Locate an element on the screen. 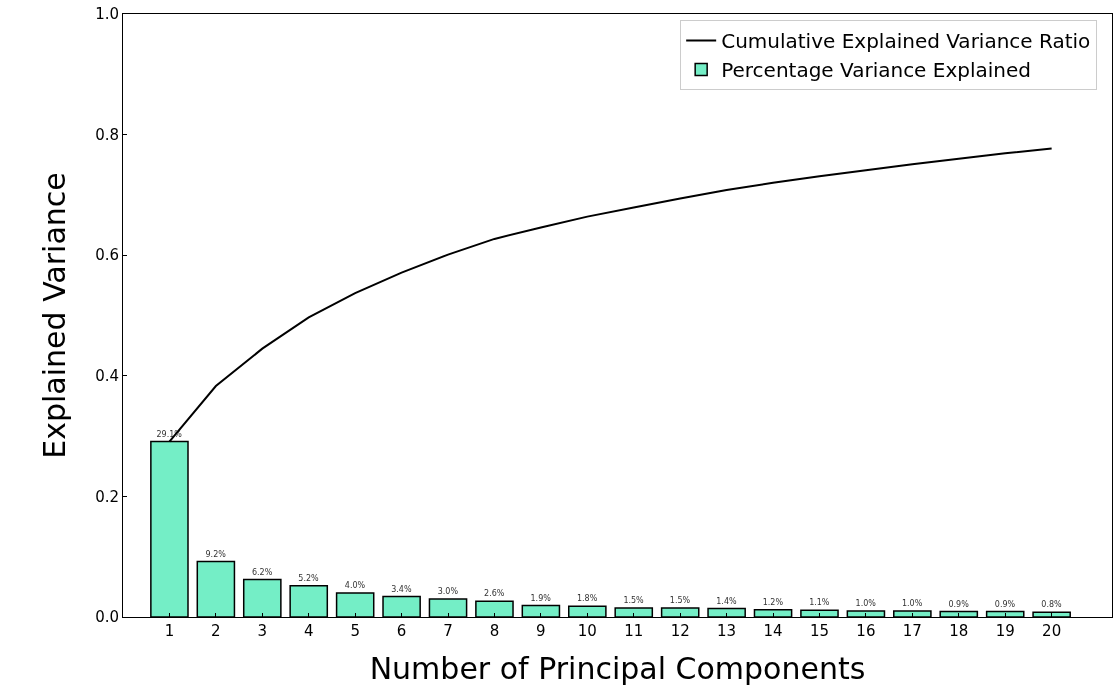 The image size is (1115, 698). x-tick-label: 18 is located at coordinates (959, 631).